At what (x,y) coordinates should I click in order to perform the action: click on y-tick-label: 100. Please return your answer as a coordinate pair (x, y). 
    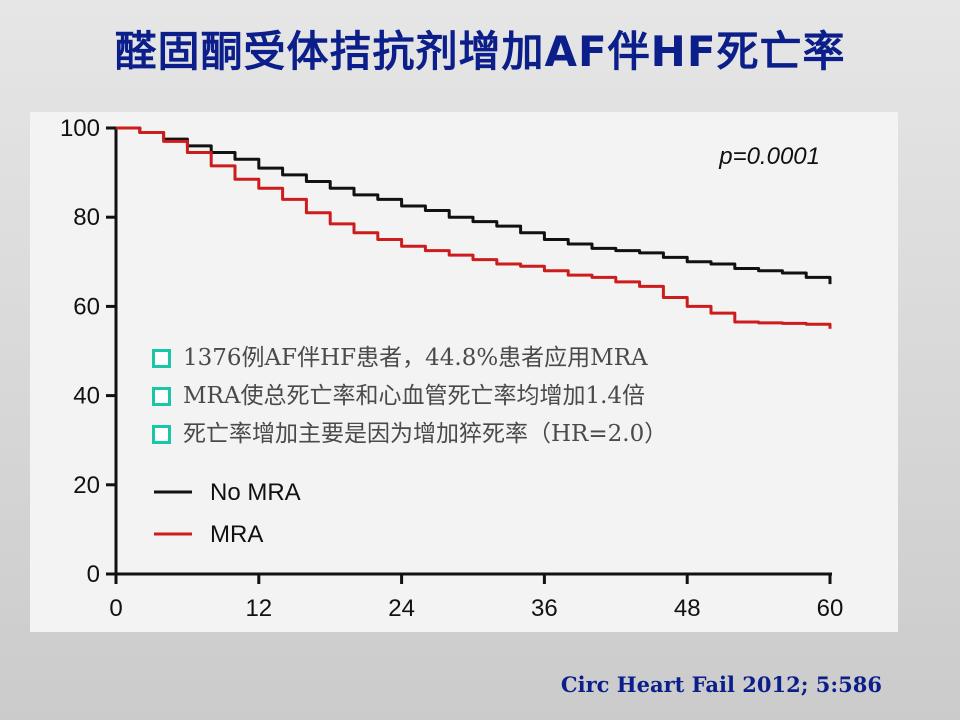
    Looking at the image, I should click on (80, 128).